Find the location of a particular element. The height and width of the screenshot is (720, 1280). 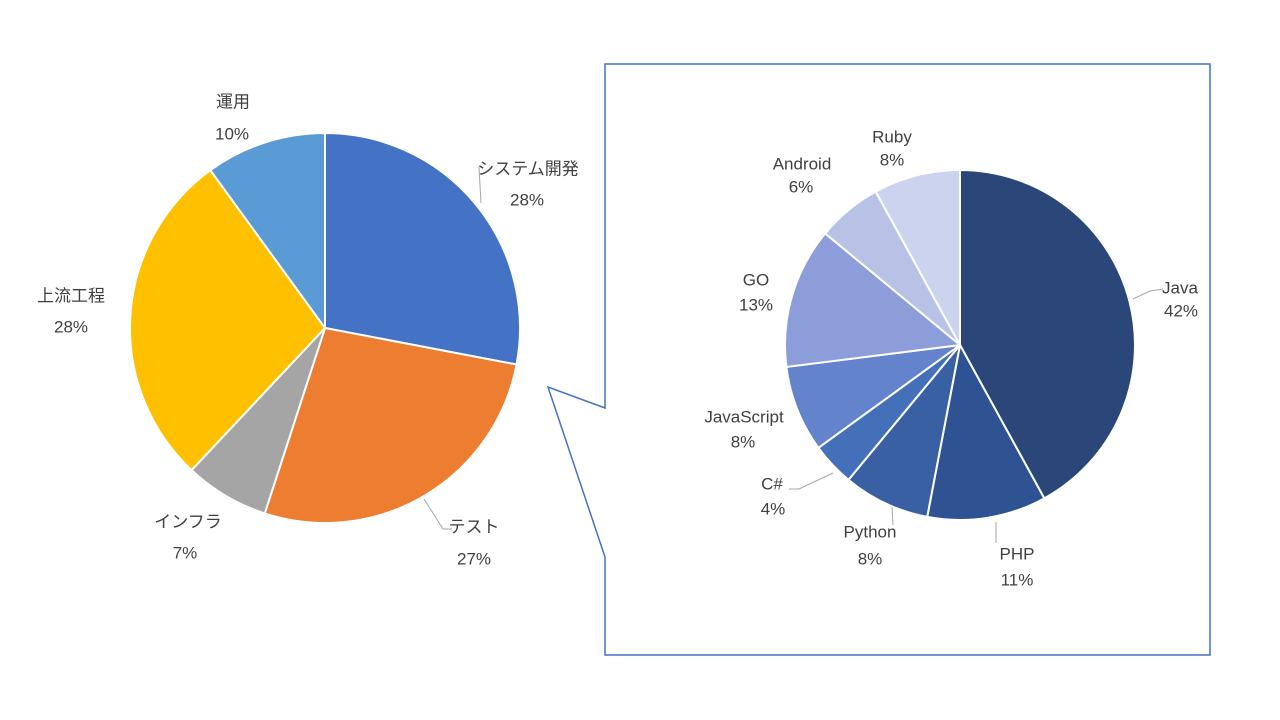

slice-label-system-dev: システム開発 is located at coordinates (528, 169).